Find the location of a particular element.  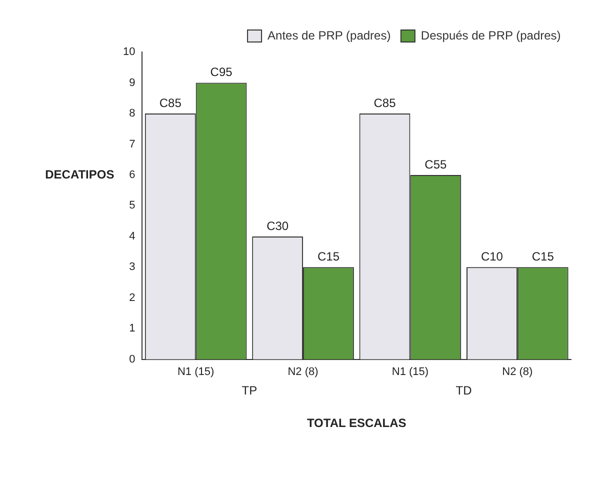

y-tick-label: 1 is located at coordinates (132, 328).